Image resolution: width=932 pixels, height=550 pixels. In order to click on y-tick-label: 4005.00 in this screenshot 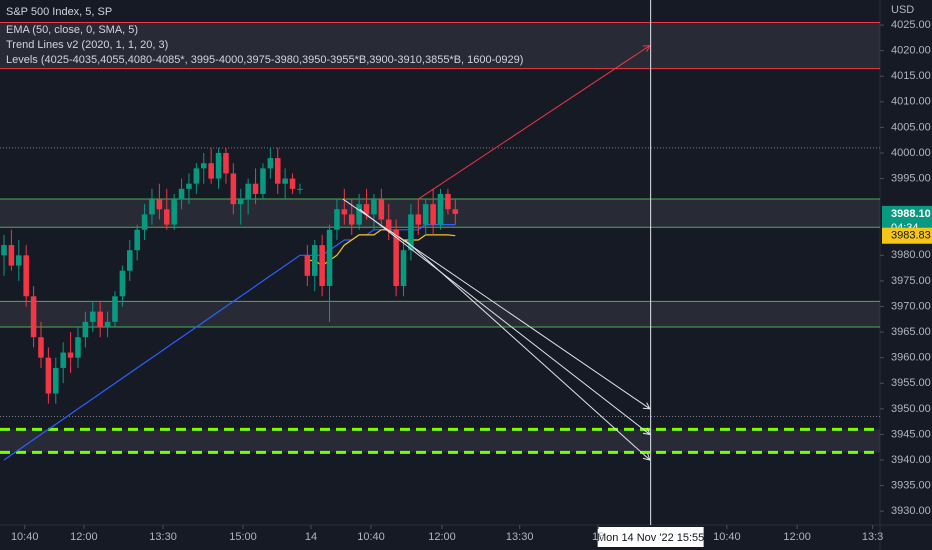, I will do `click(911, 127)`.